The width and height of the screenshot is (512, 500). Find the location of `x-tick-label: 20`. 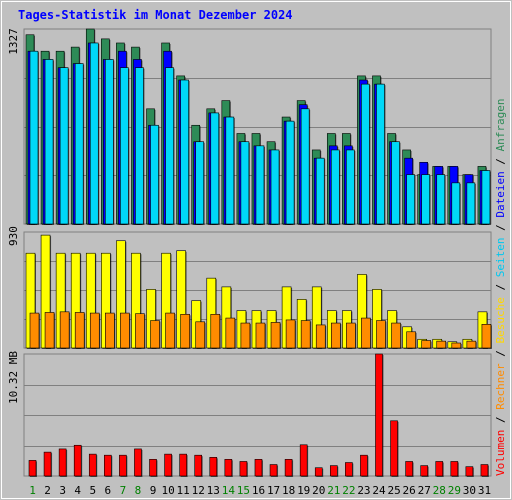

x-tick-label: 20 is located at coordinates (318, 490).